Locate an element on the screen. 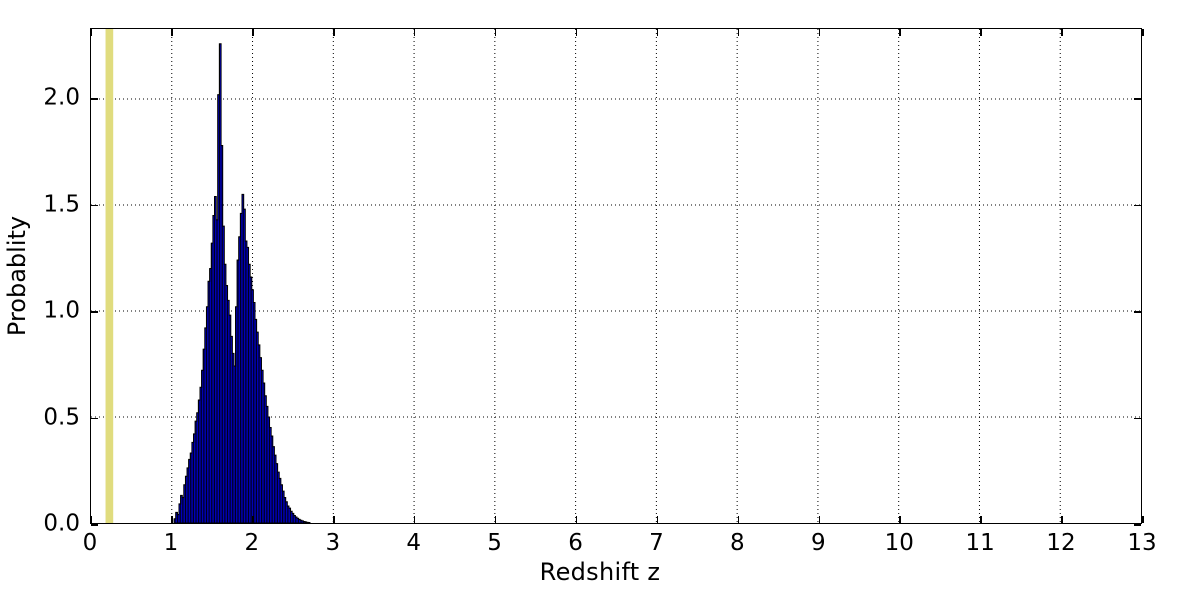  x-tick-label: 13 is located at coordinates (1142, 543).